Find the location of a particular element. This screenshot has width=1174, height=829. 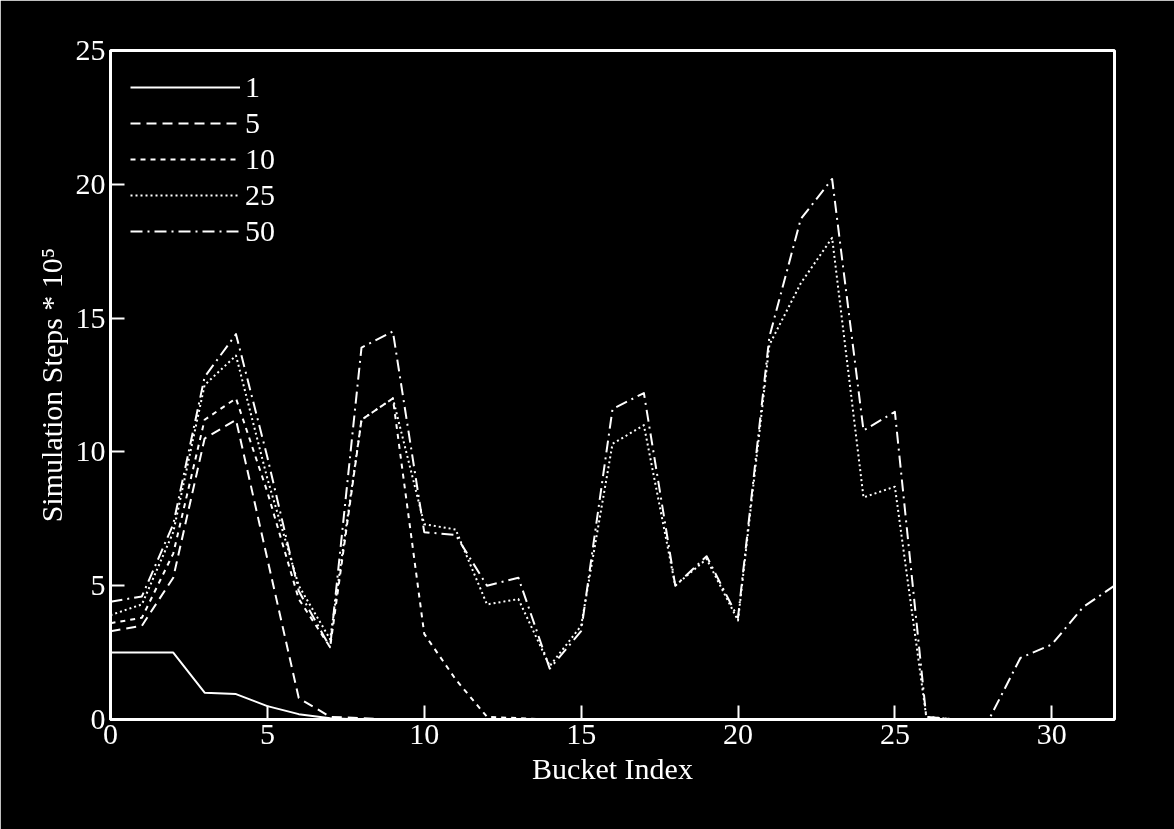

legend-label: 50 is located at coordinates (260, 231).